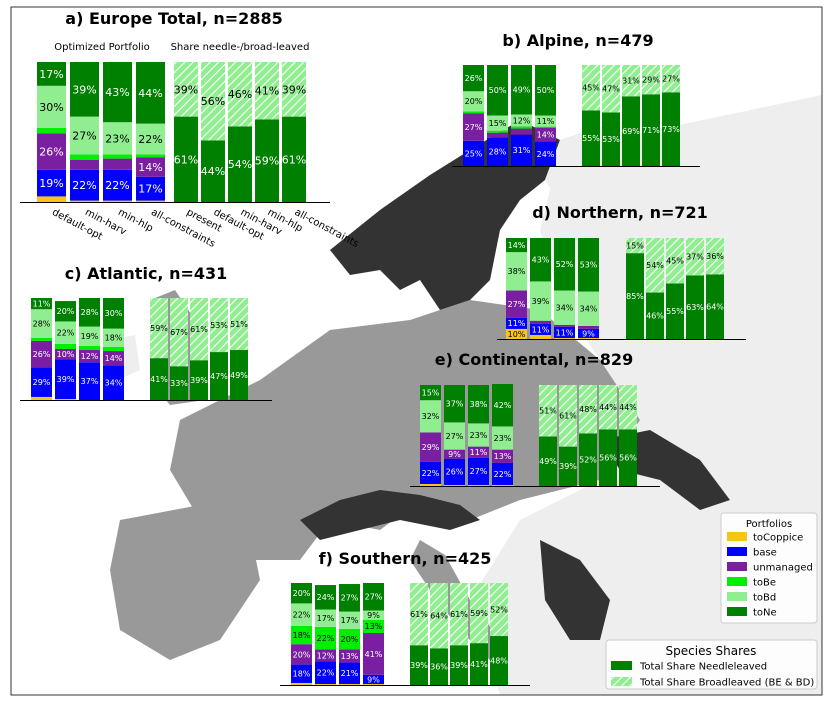 Image resolution: width=829 pixels, height=710 pixels. I want to click on europe-title: a) Europe Total, n=2885, so click(173, 18).